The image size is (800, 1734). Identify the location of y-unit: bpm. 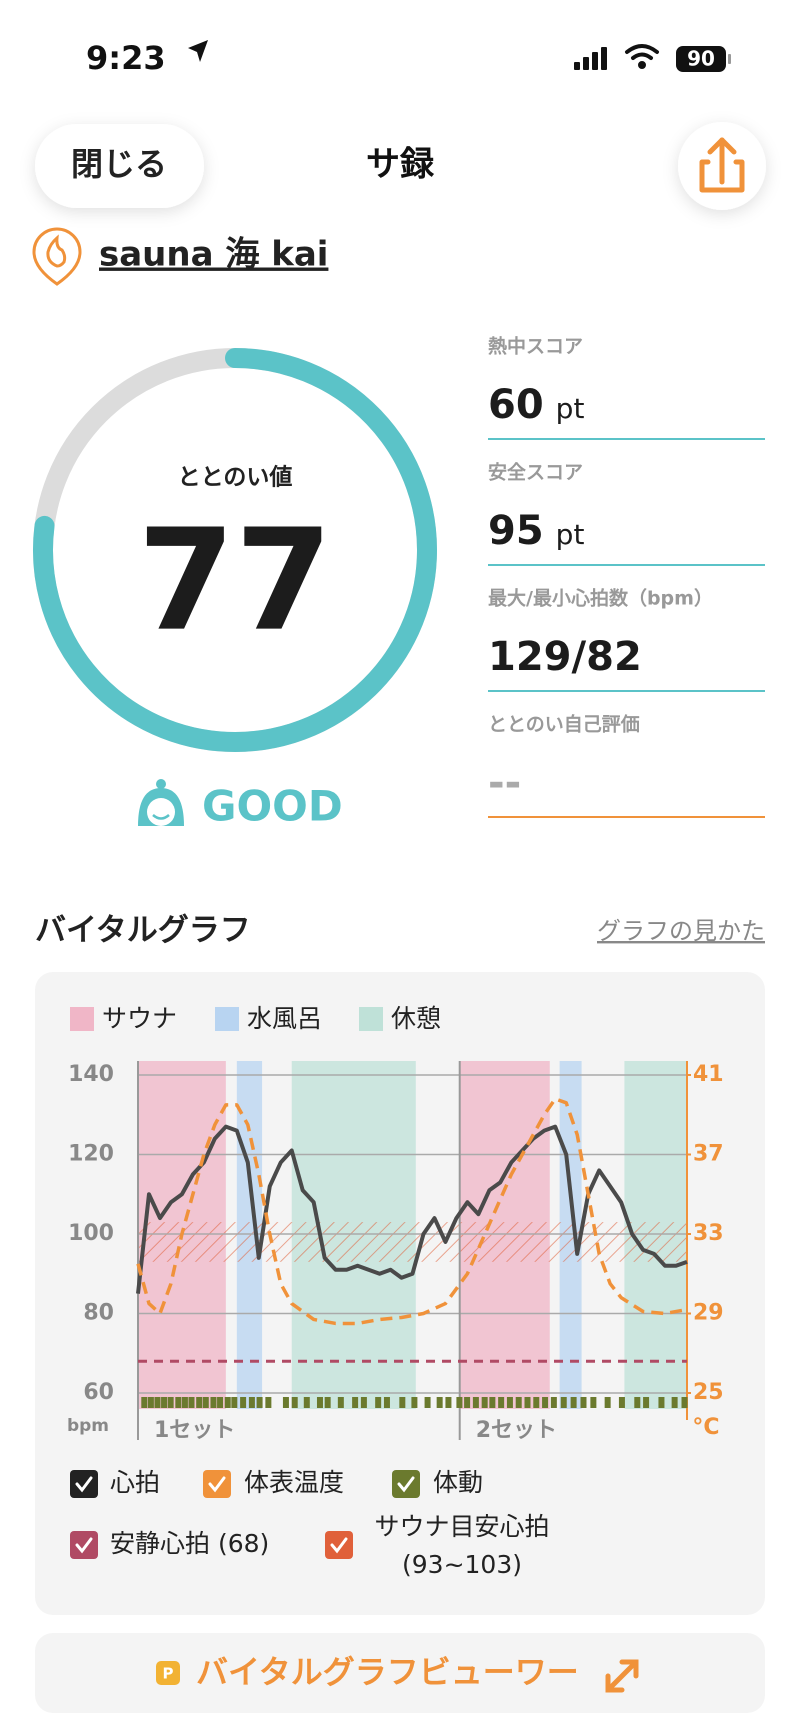
(88, 1426).